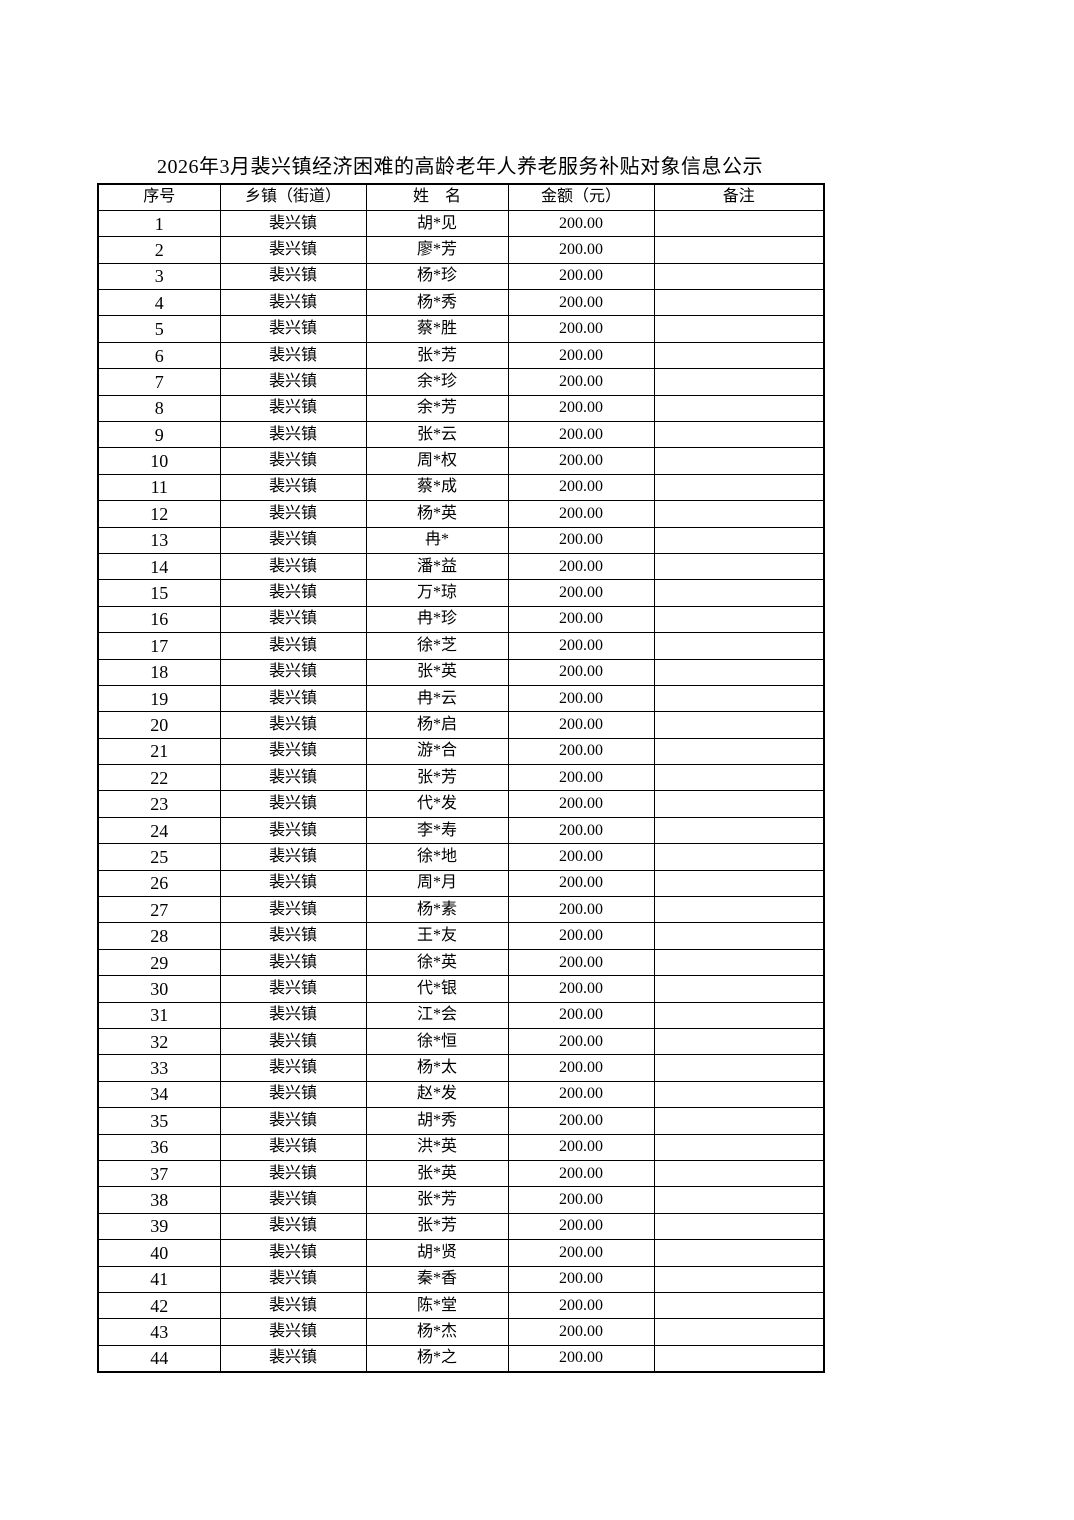 The image size is (1074, 1520). Describe the element at coordinates (461, 672) in the screenshot. I see `table-row: 18 裴兴镇 张*英 200.00` at that location.